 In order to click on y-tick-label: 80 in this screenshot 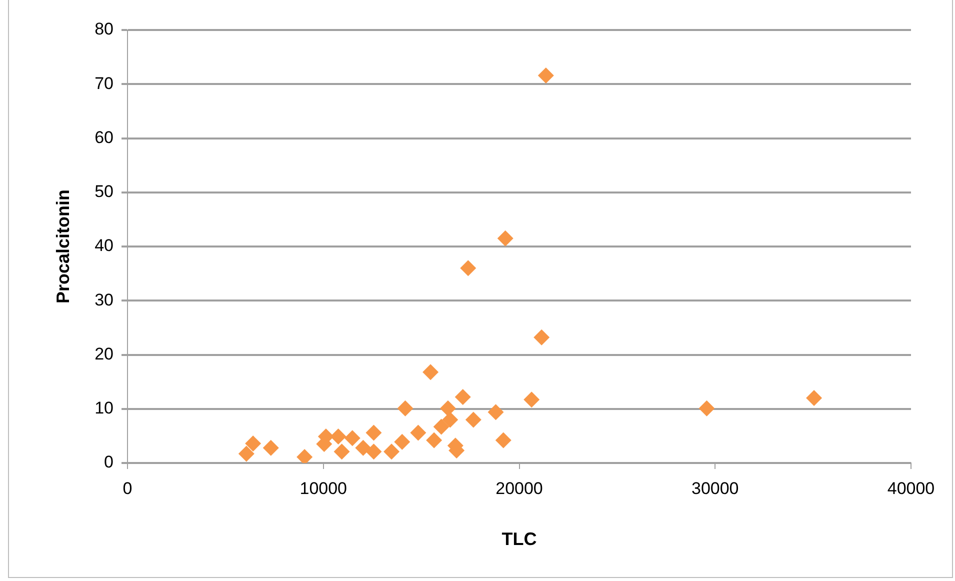, I will do `click(104, 29)`.